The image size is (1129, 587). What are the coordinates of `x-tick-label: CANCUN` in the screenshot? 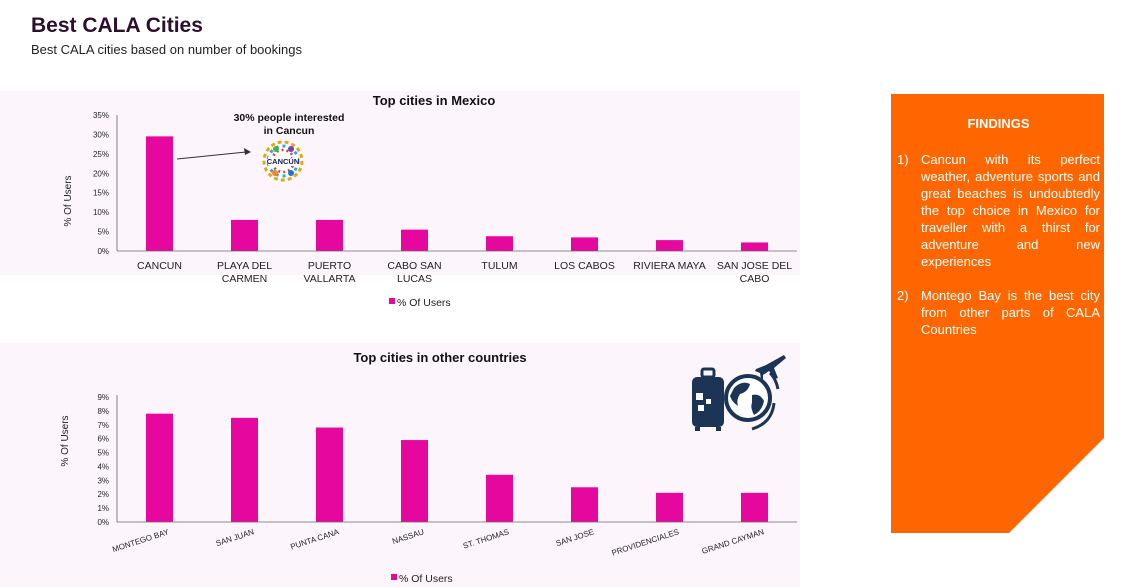 It's located at (159, 266).